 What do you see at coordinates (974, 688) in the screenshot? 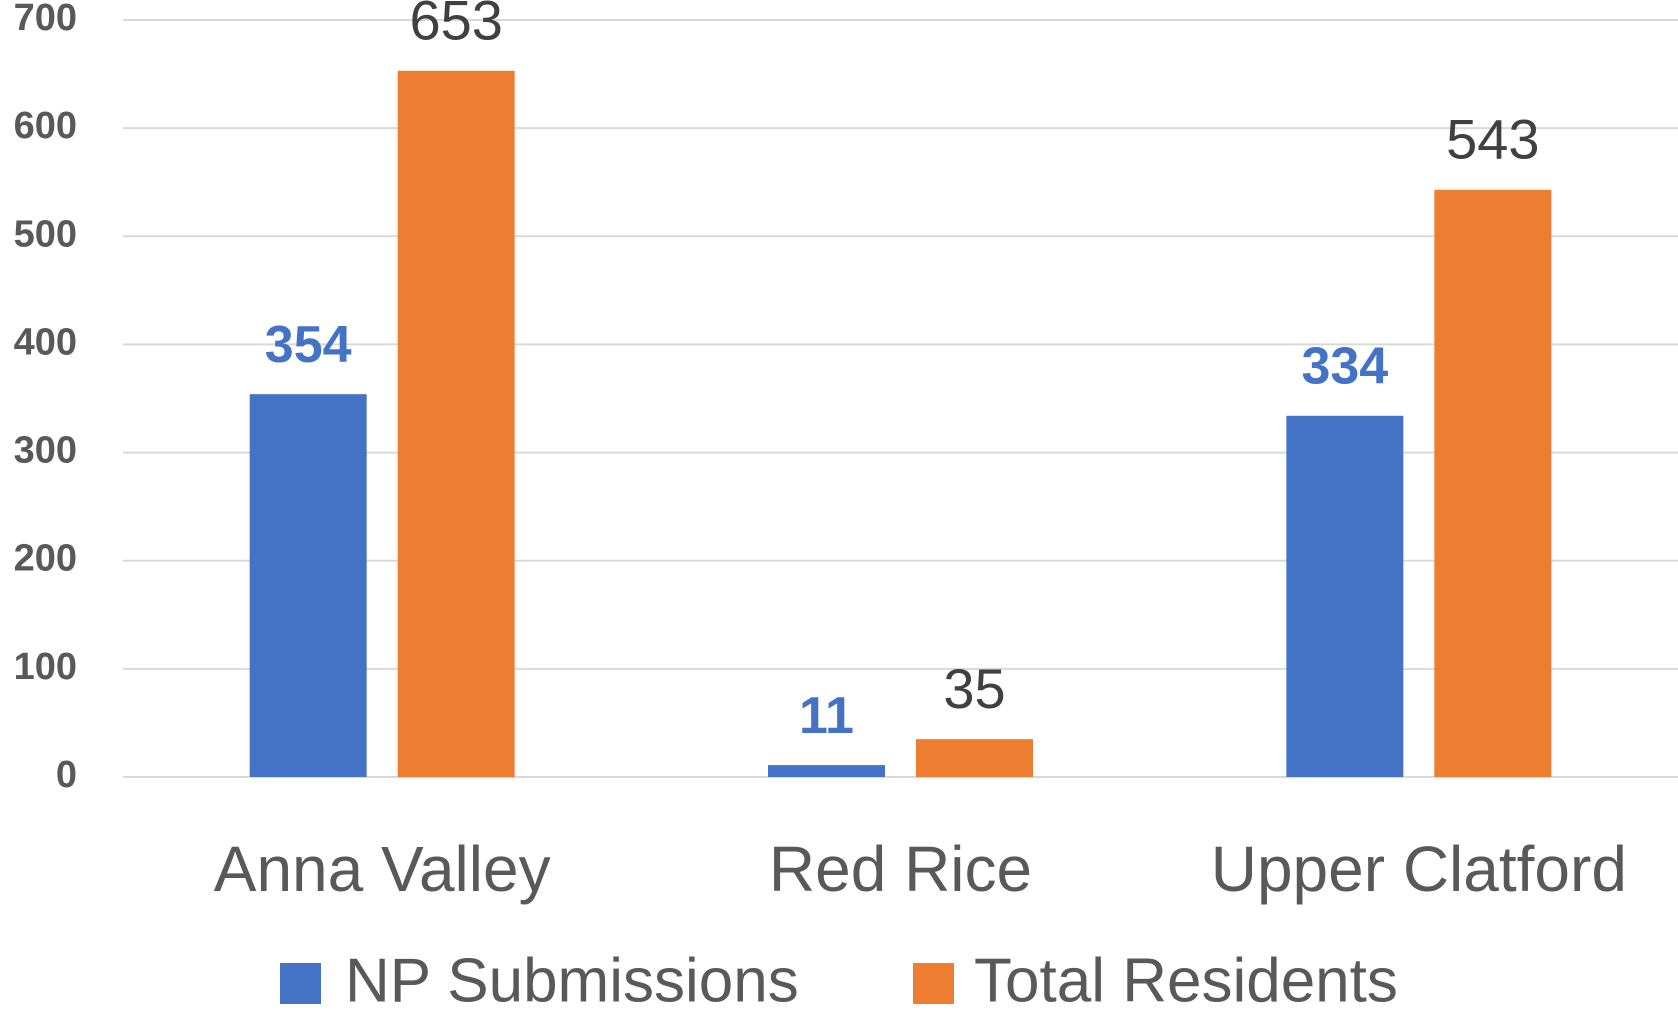
I see `data-label: 35` at bounding box center [974, 688].